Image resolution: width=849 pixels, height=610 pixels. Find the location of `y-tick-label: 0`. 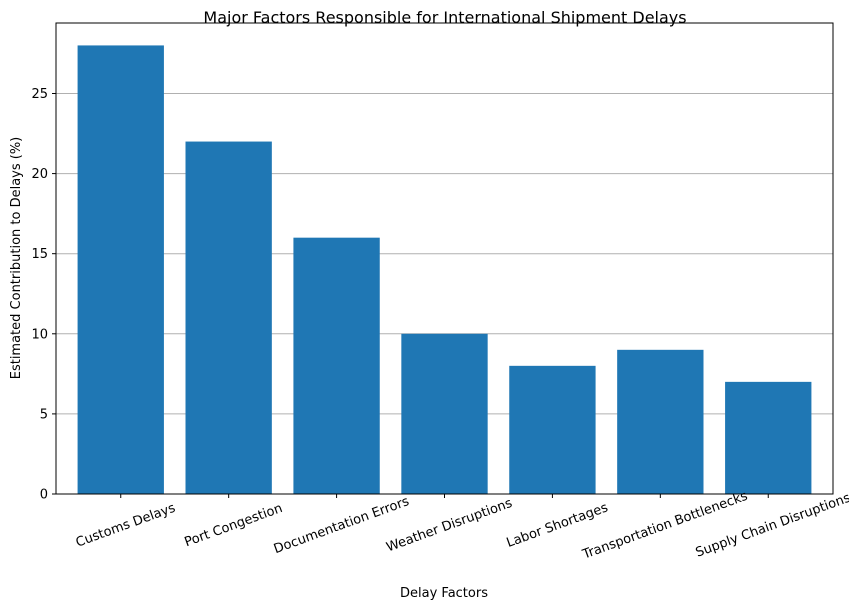

y-tick-label: 0 is located at coordinates (44, 495).